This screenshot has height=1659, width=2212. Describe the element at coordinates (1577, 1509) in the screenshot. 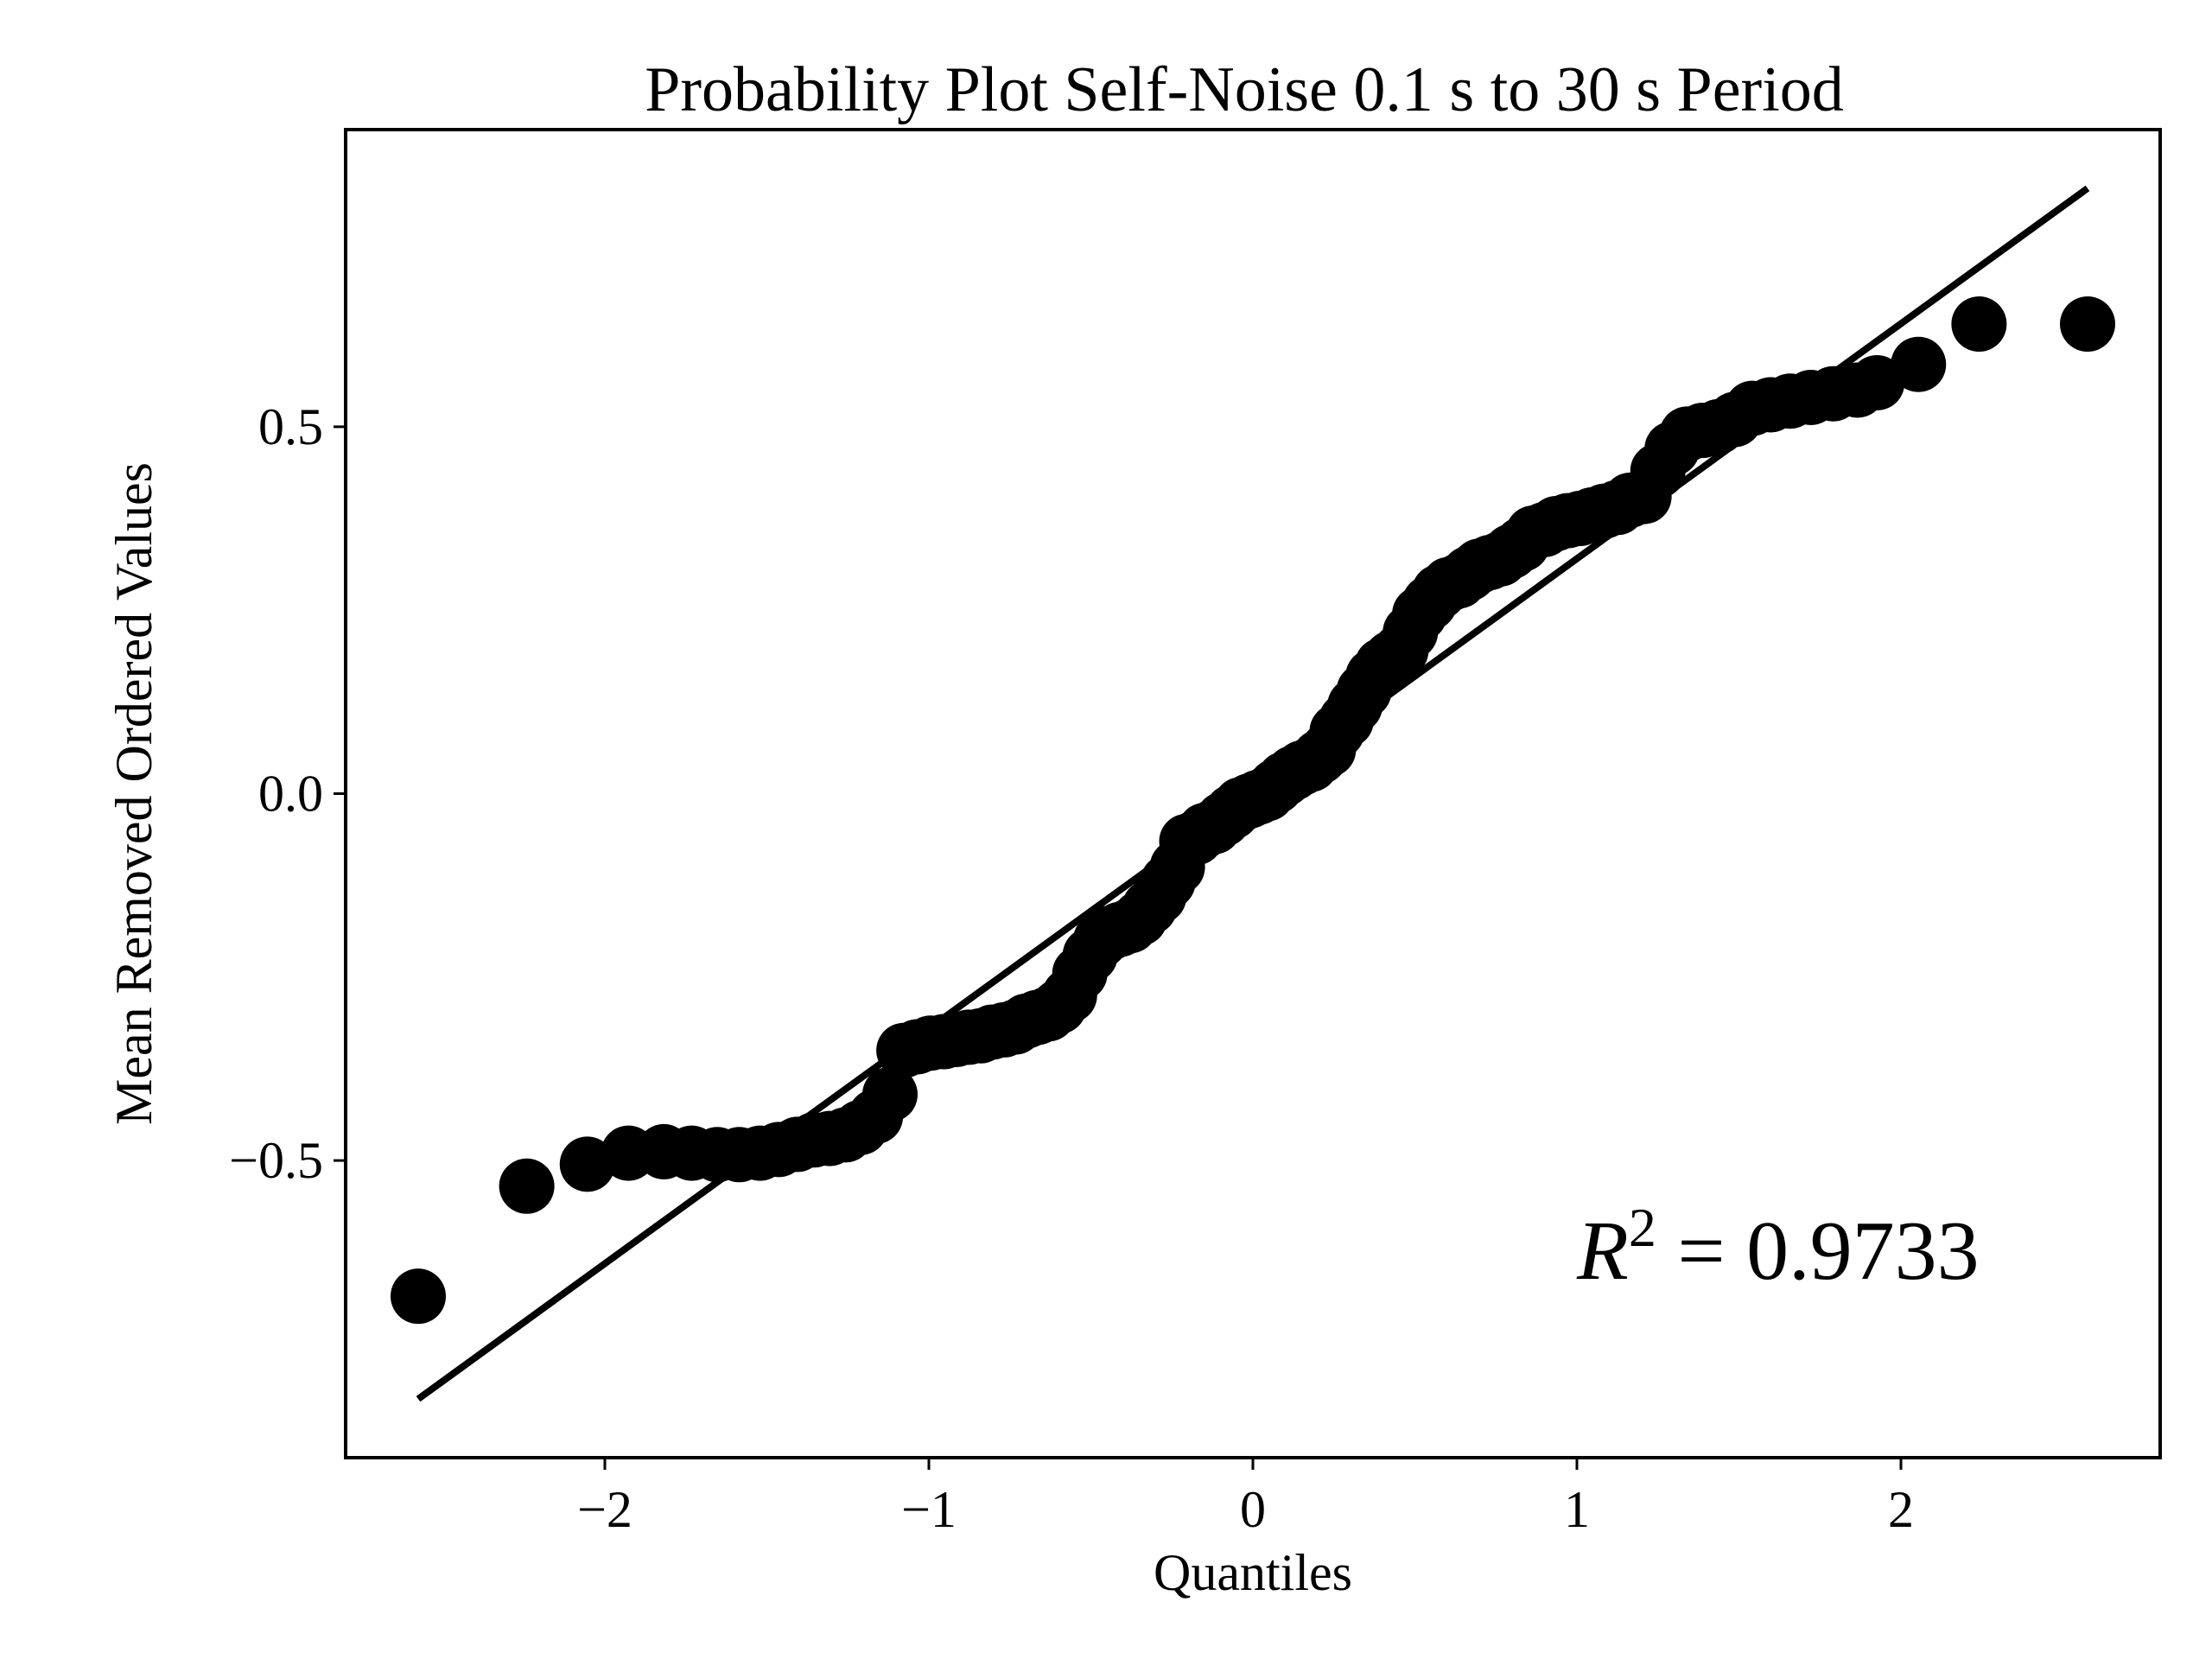

I see `x-tick-label: 1` at that location.